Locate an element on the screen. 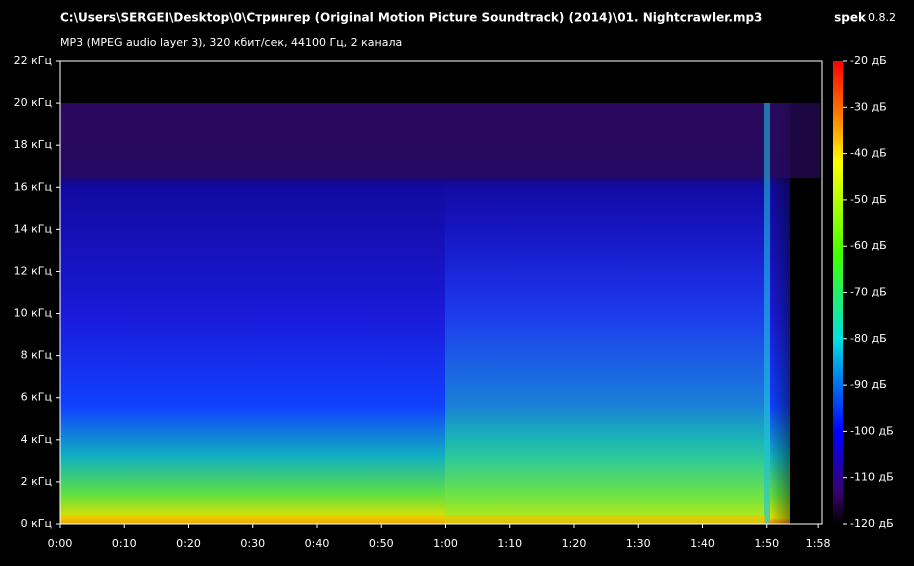 This screenshot has width=914, height=566. x-tick-label: 0:50 is located at coordinates (381, 543).